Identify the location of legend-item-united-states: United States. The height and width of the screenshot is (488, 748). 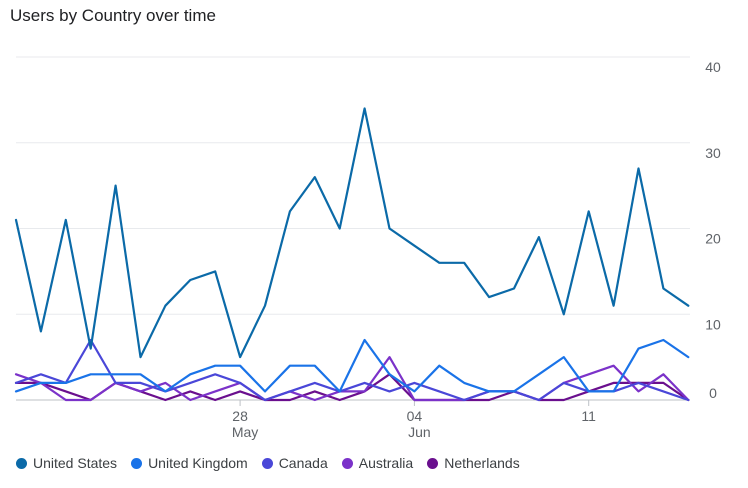
(66, 463).